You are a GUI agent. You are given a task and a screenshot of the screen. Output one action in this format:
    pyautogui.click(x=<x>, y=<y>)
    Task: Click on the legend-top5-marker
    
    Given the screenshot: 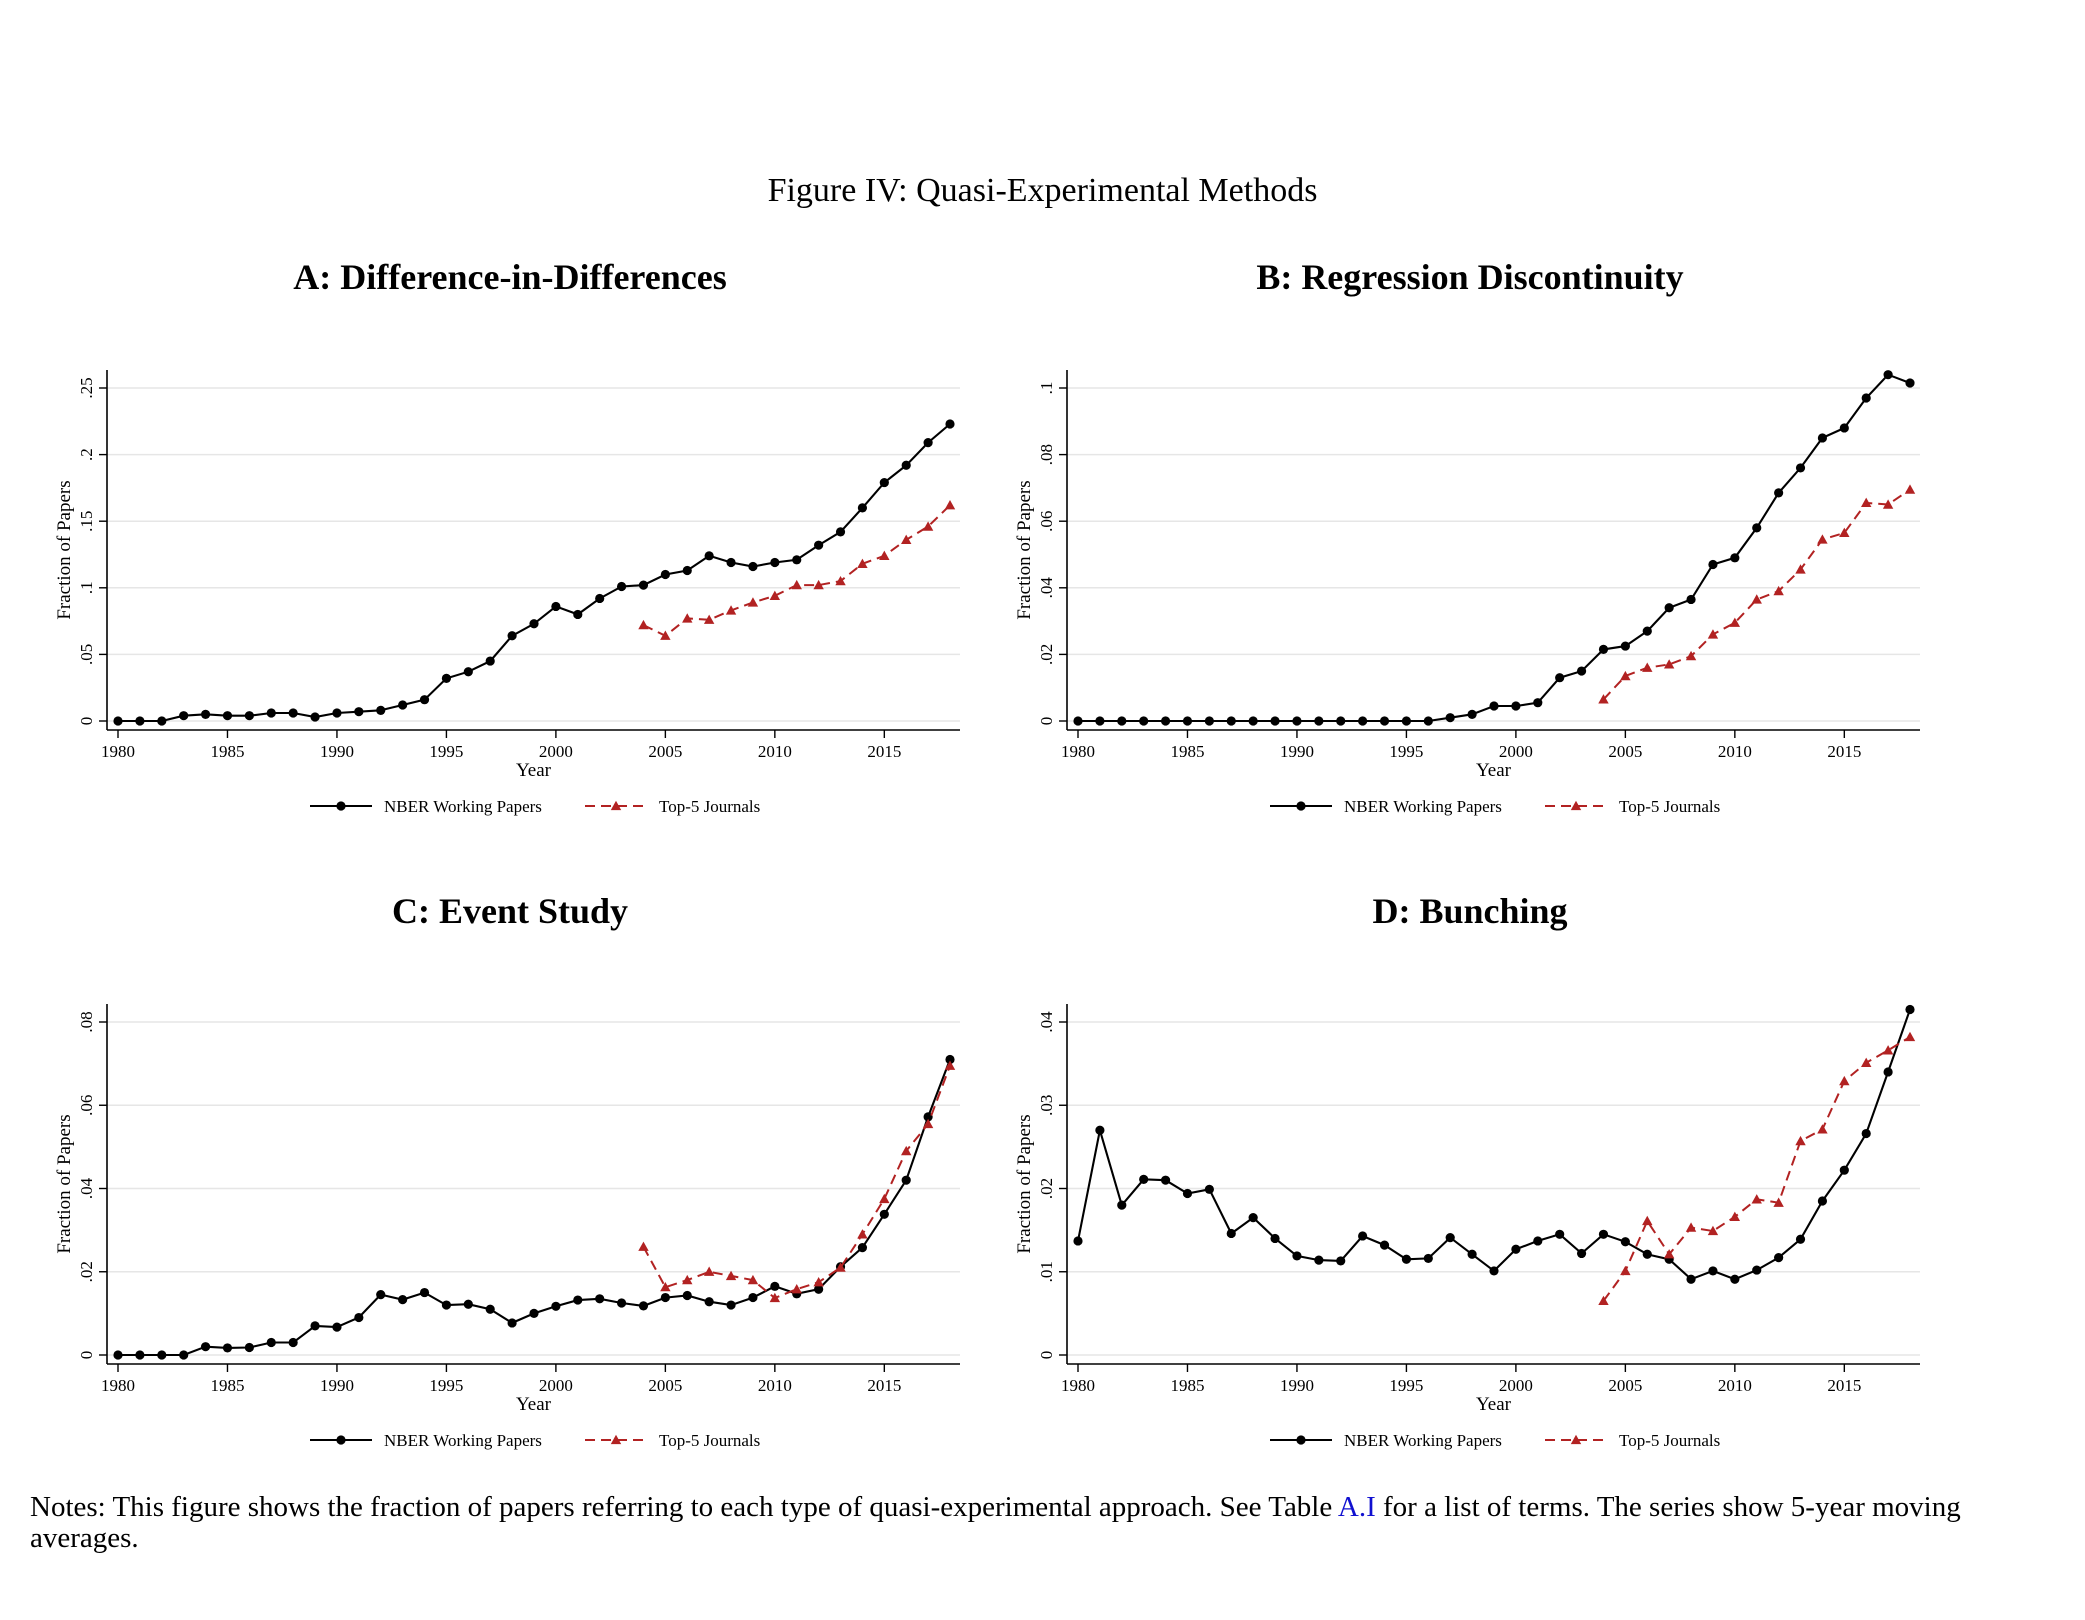 What is the action you would take?
    pyautogui.click(x=616, y=805)
    